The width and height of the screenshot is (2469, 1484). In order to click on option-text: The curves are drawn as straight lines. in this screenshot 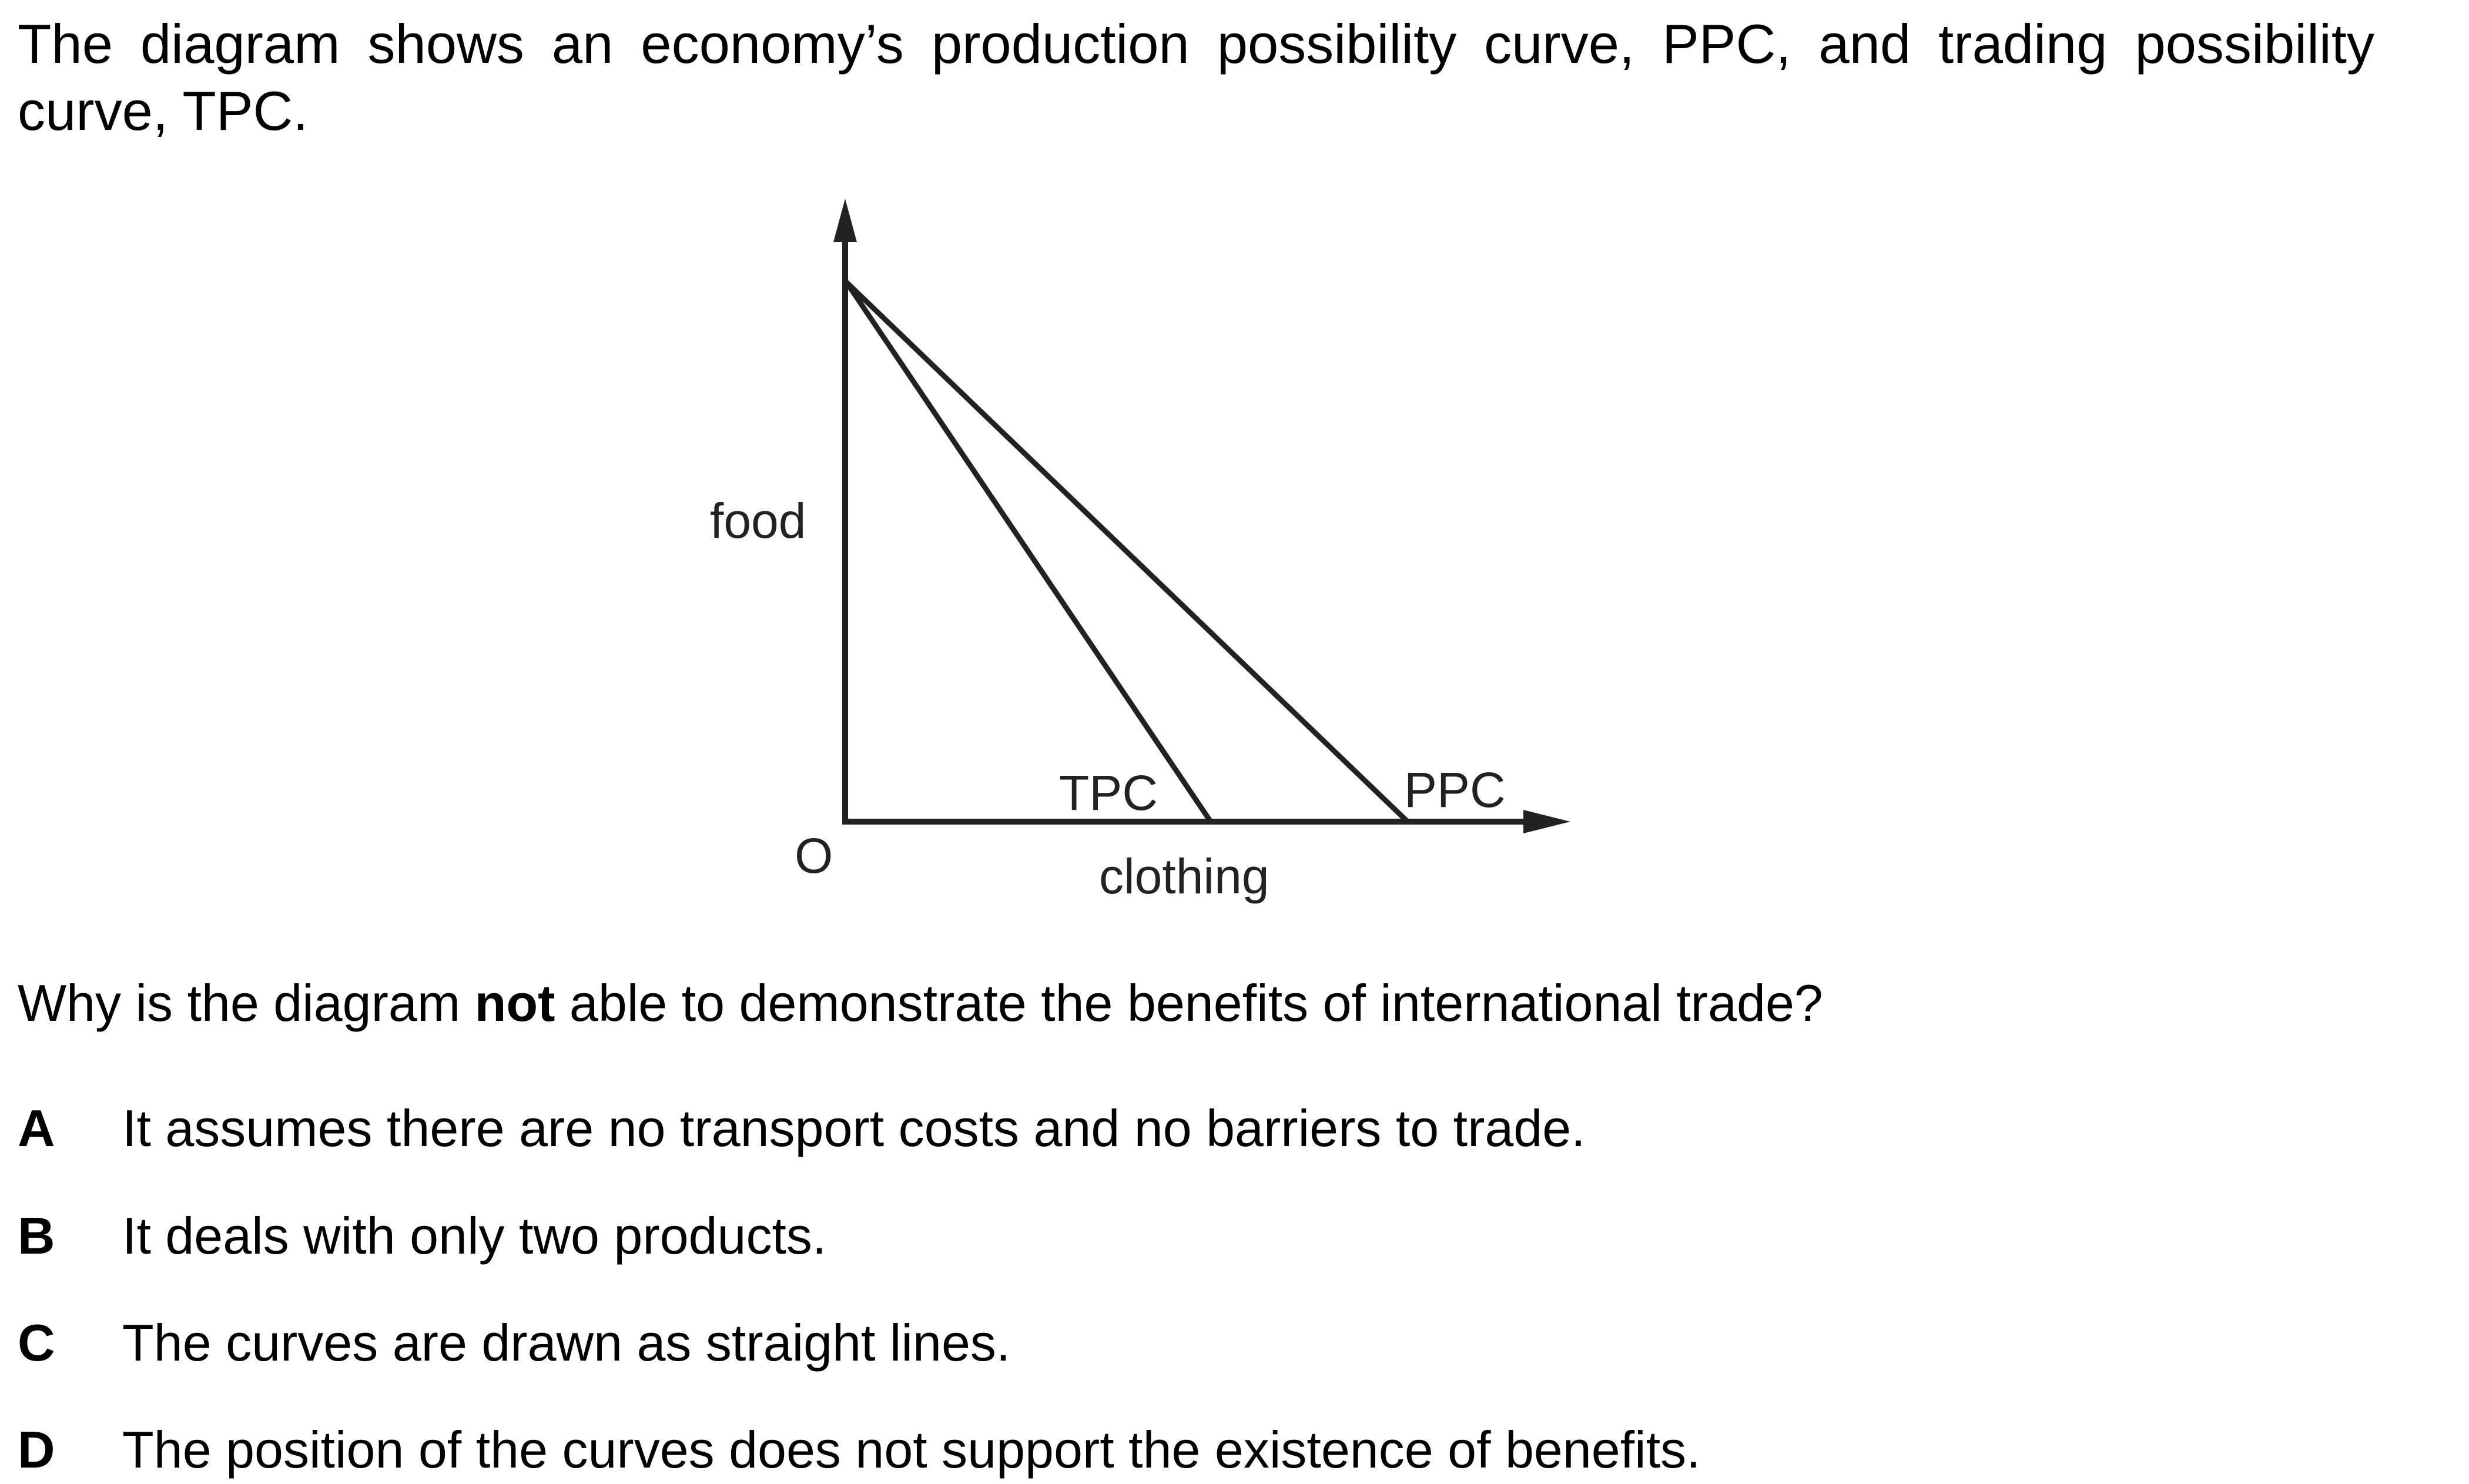, I will do `click(566, 1343)`.